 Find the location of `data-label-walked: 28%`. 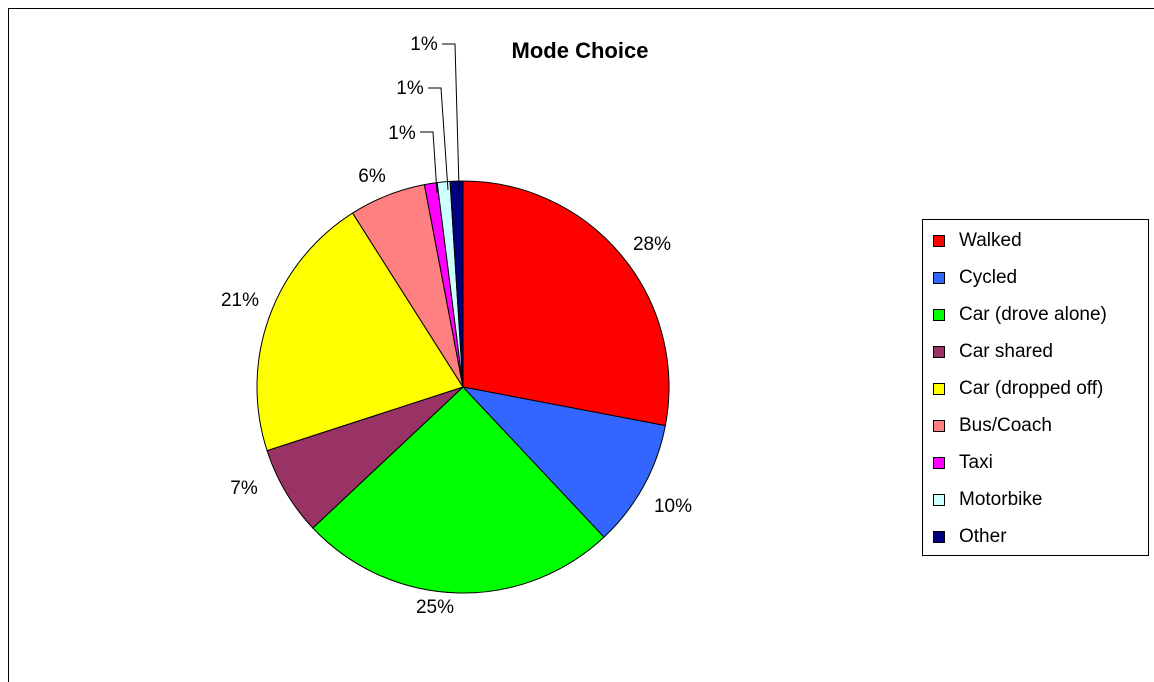

data-label-walked: 28% is located at coordinates (652, 244).